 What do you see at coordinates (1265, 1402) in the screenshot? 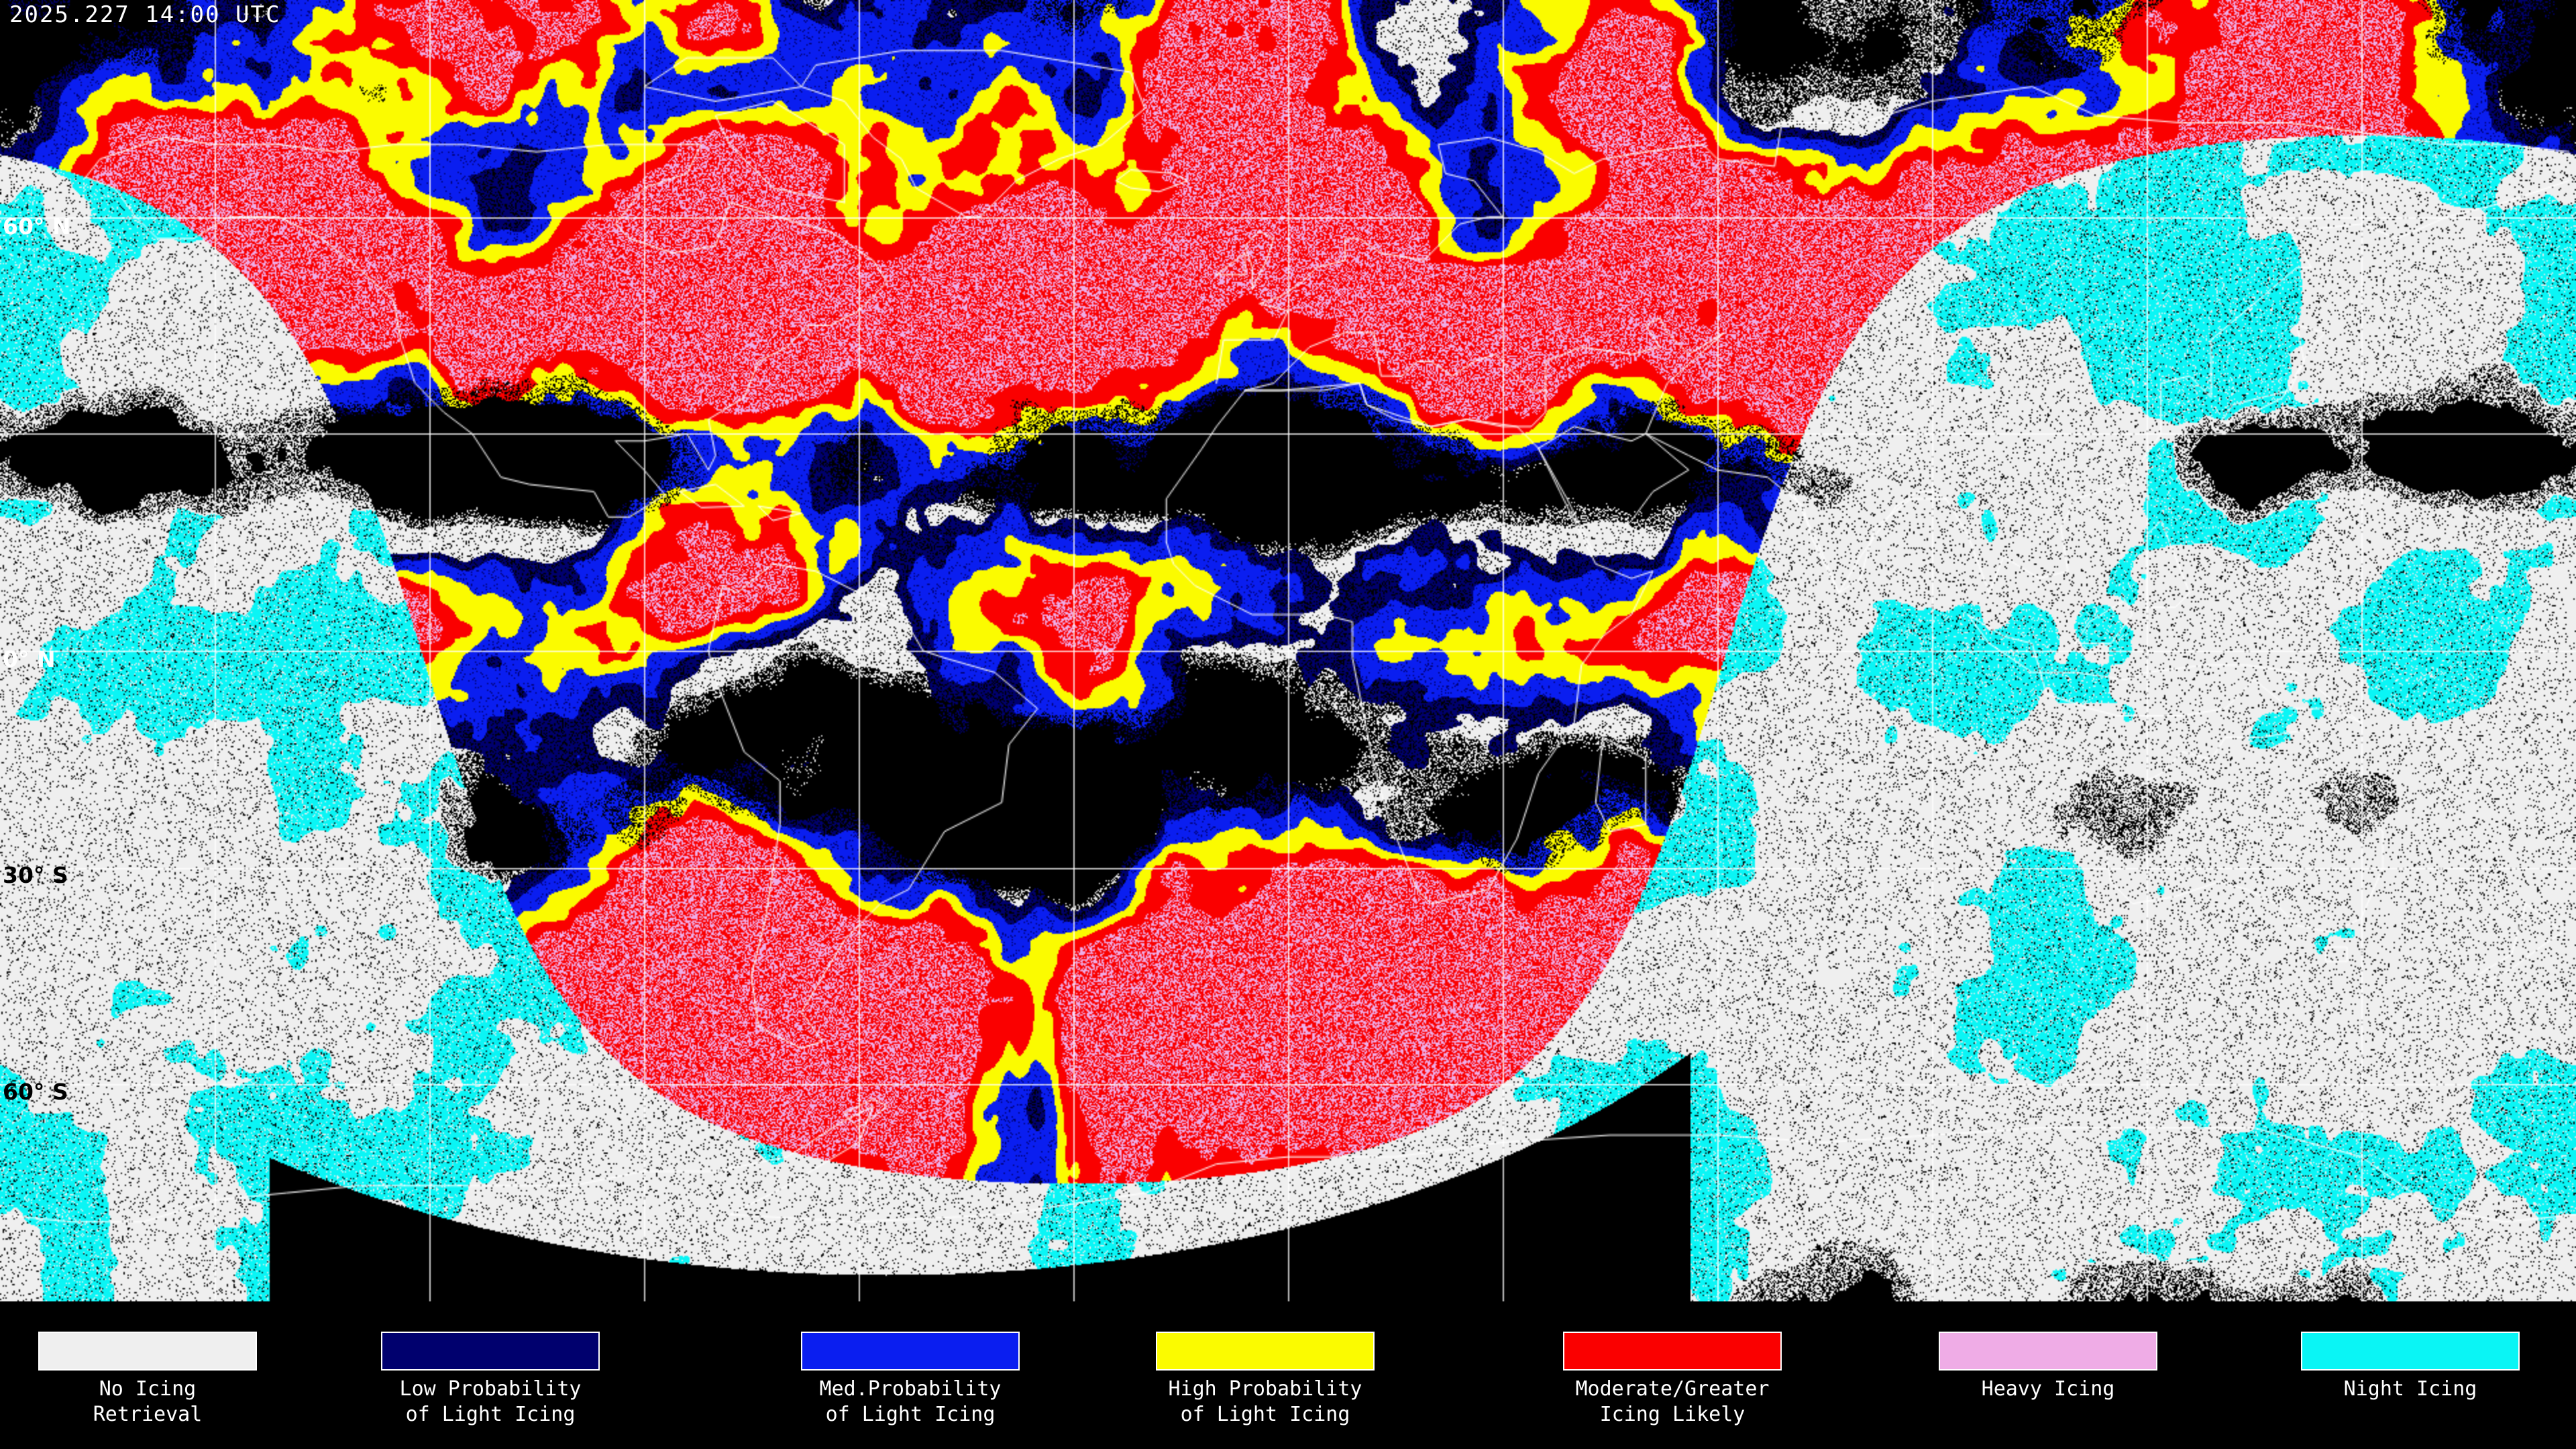
I see `legend-label-high-probability-light-icing: High Probability of Light Icing` at bounding box center [1265, 1402].